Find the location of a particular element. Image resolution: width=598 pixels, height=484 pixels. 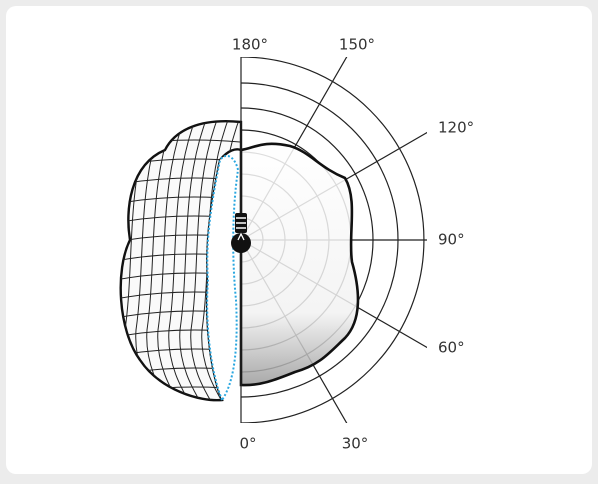

mesh-body is located at coordinates (181, 261).